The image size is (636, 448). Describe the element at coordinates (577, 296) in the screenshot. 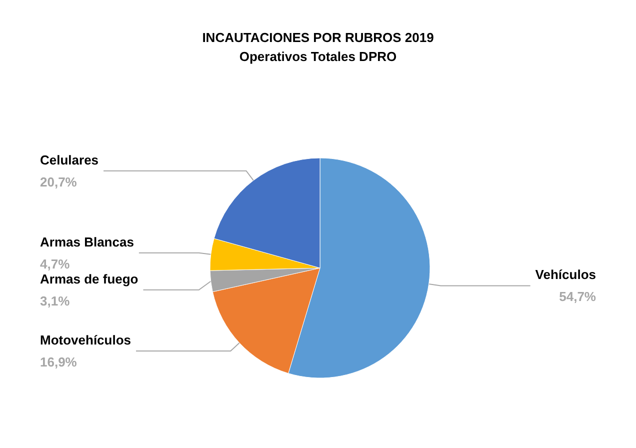

I see `data-label: 54,7%` at that location.